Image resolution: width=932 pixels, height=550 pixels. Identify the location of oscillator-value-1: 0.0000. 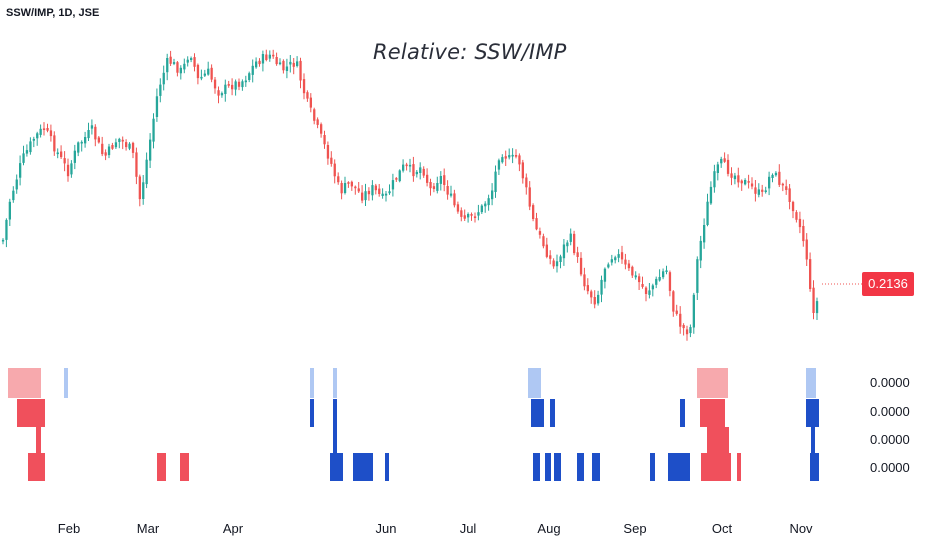
(890, 382).